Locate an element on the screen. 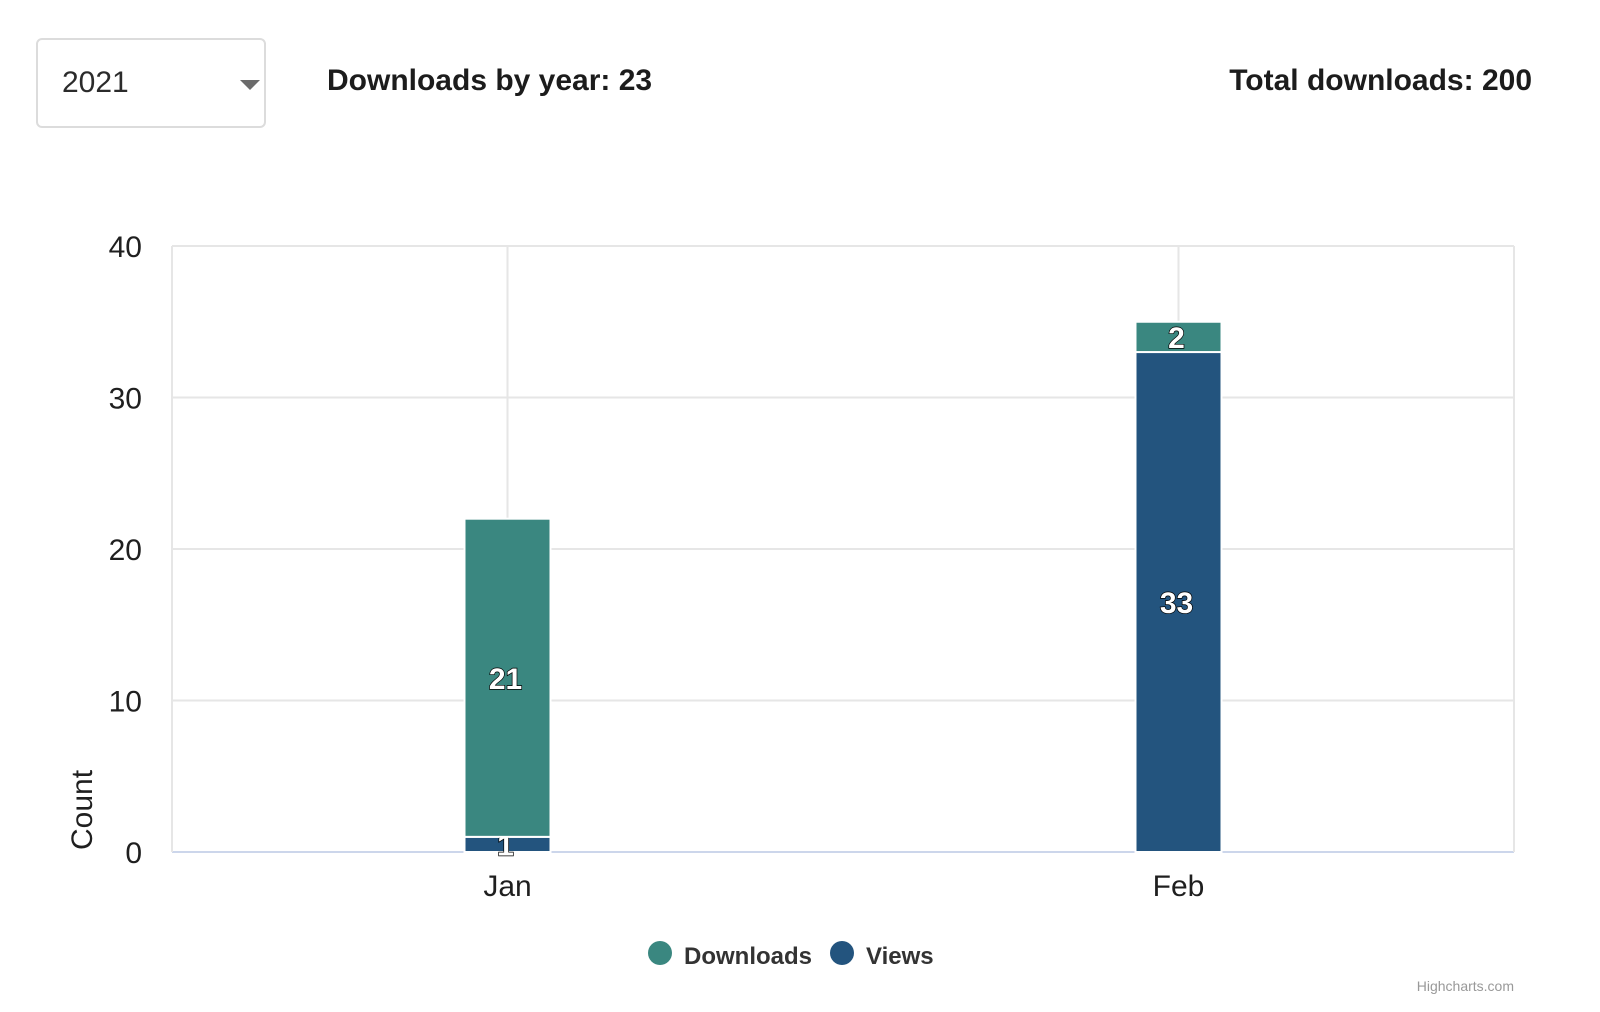  data-label: 21 is located at coordinates (505, 679).